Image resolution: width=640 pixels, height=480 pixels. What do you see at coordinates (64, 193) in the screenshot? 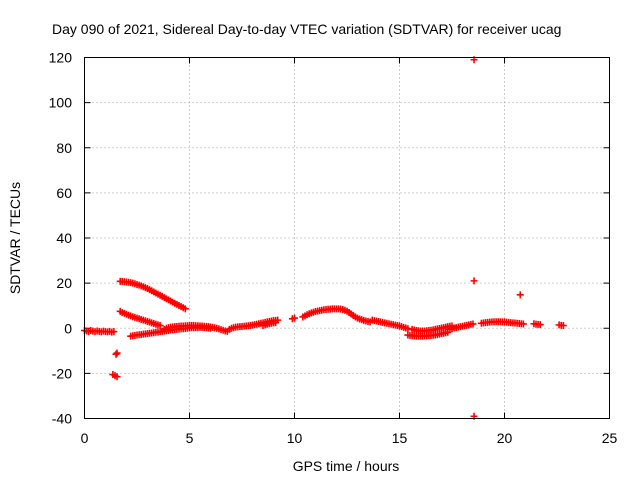
I see `y-tick-label: 60` at bounding box center [64, 193].